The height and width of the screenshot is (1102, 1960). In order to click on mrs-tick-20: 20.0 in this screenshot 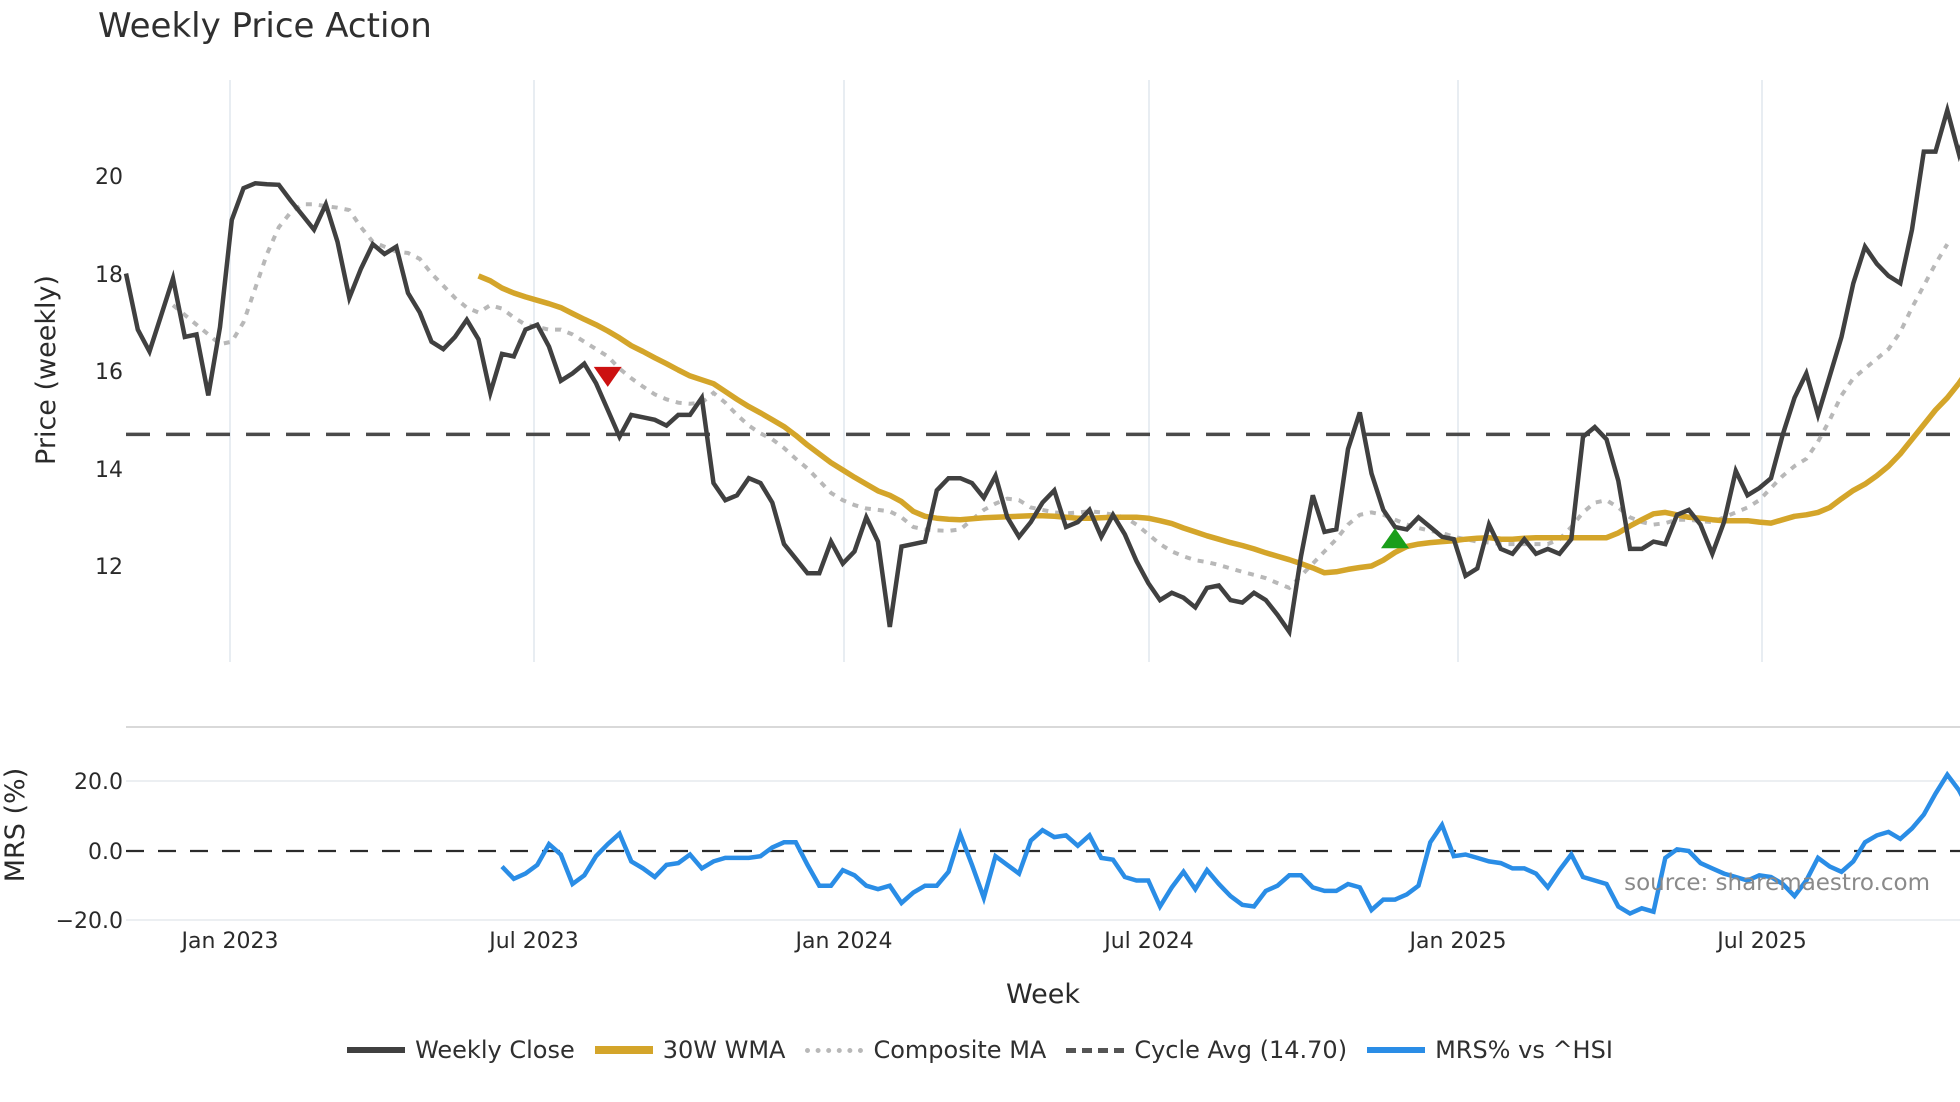, I will do `click(98, 782)`.